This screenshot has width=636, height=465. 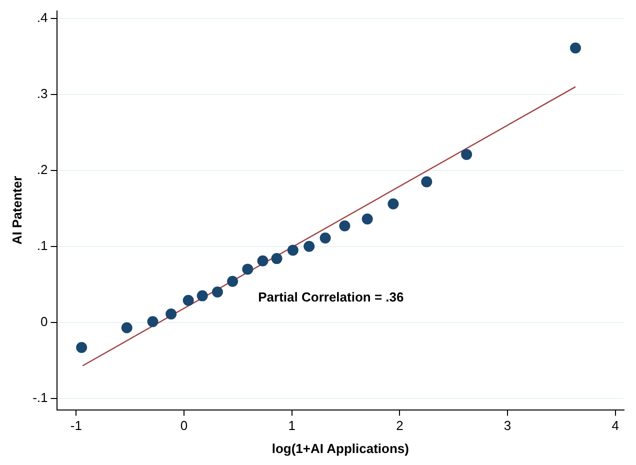 I want to click on y-tick-label: 0, so click(x=44, y=321).